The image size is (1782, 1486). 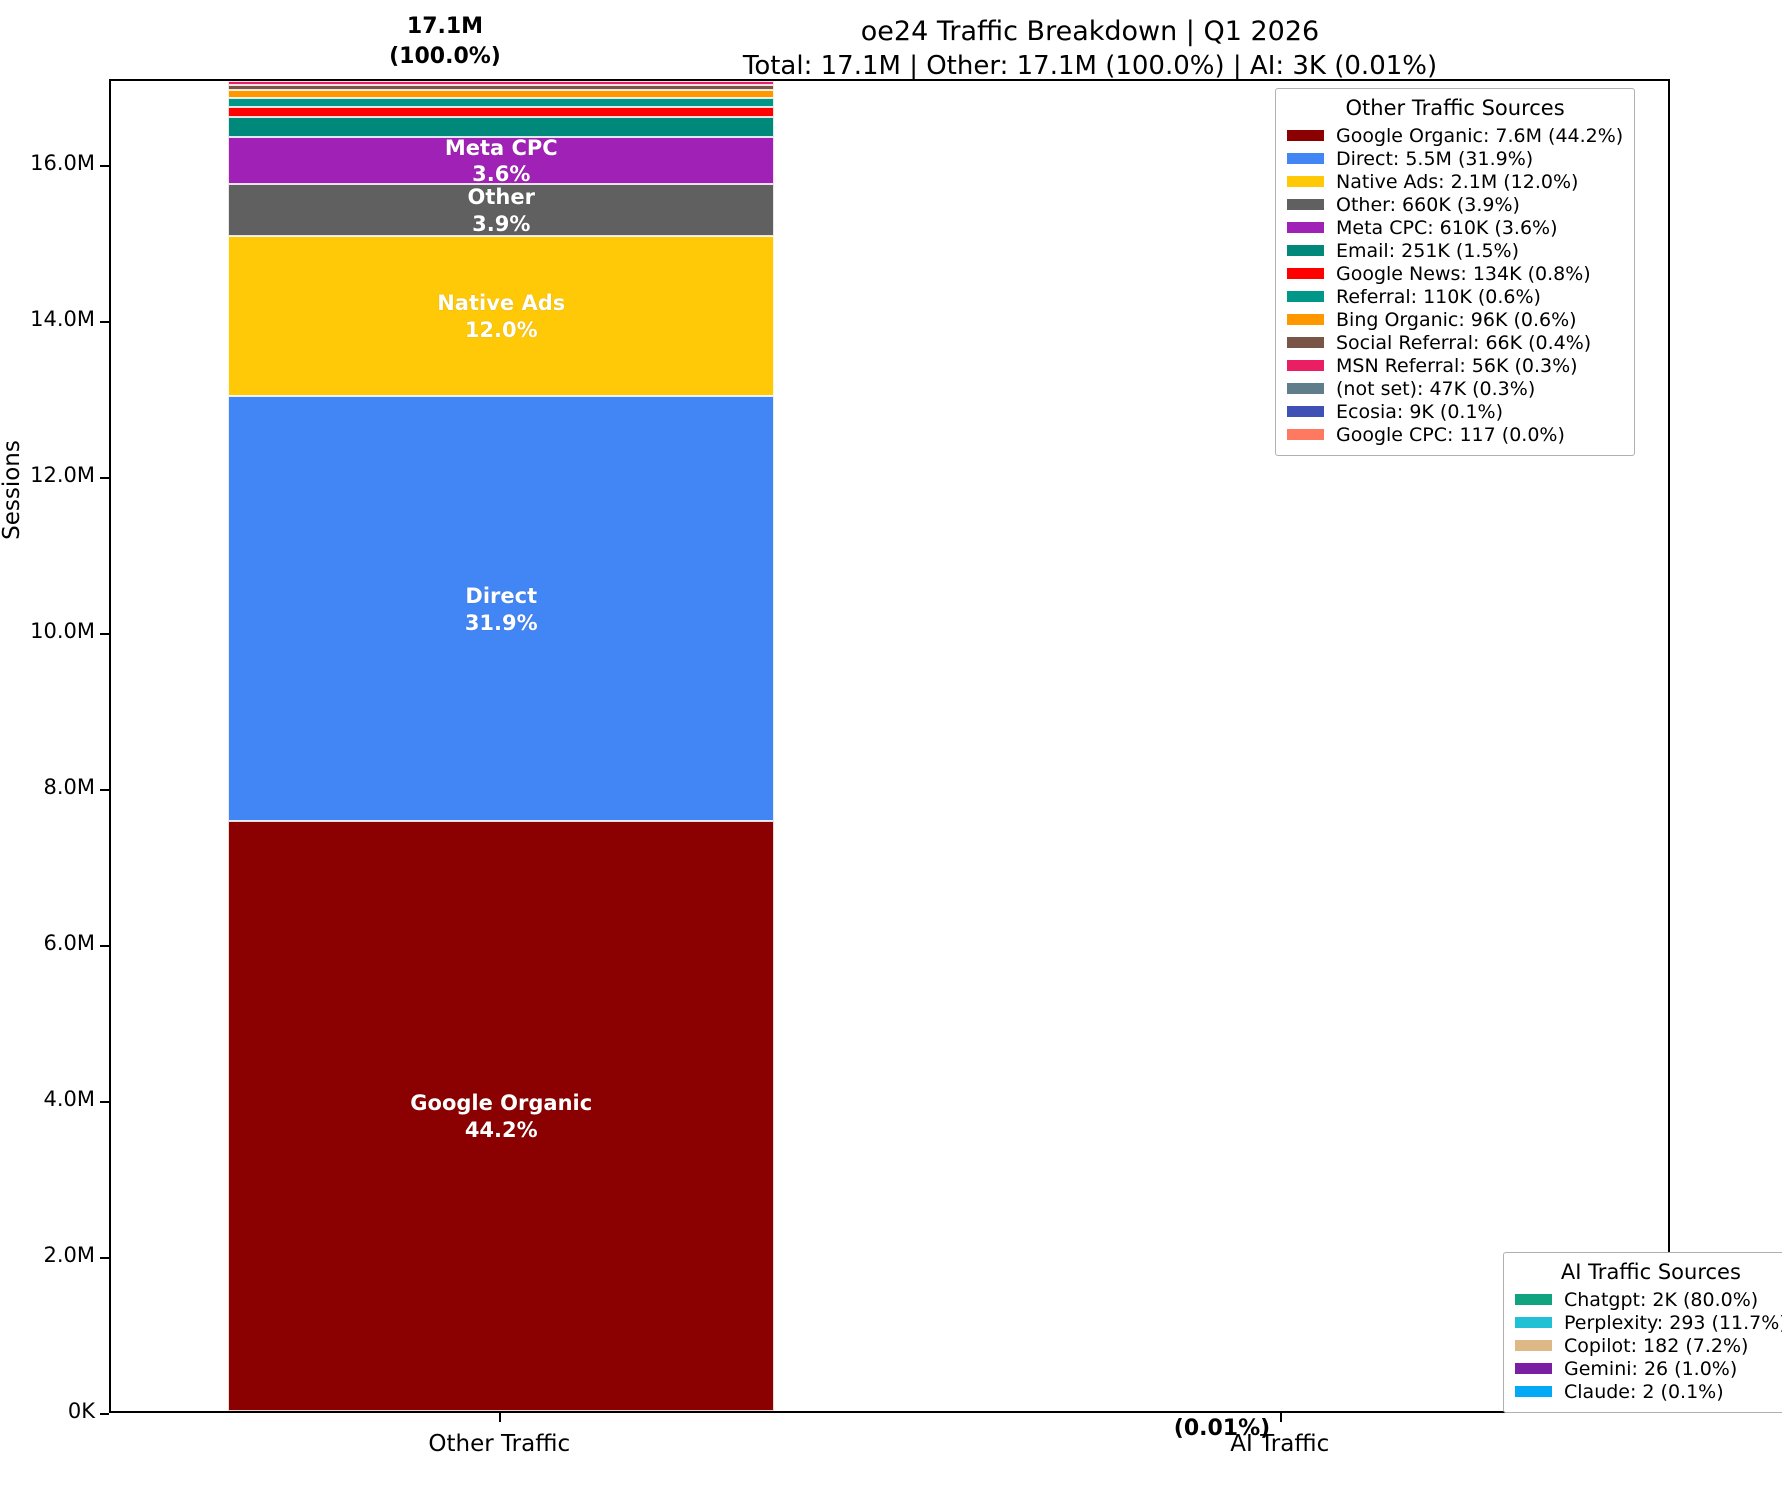 I want to click on legend-other-item: Native Ads: 2.1M (12.0%), so click(x=1455, y=181).